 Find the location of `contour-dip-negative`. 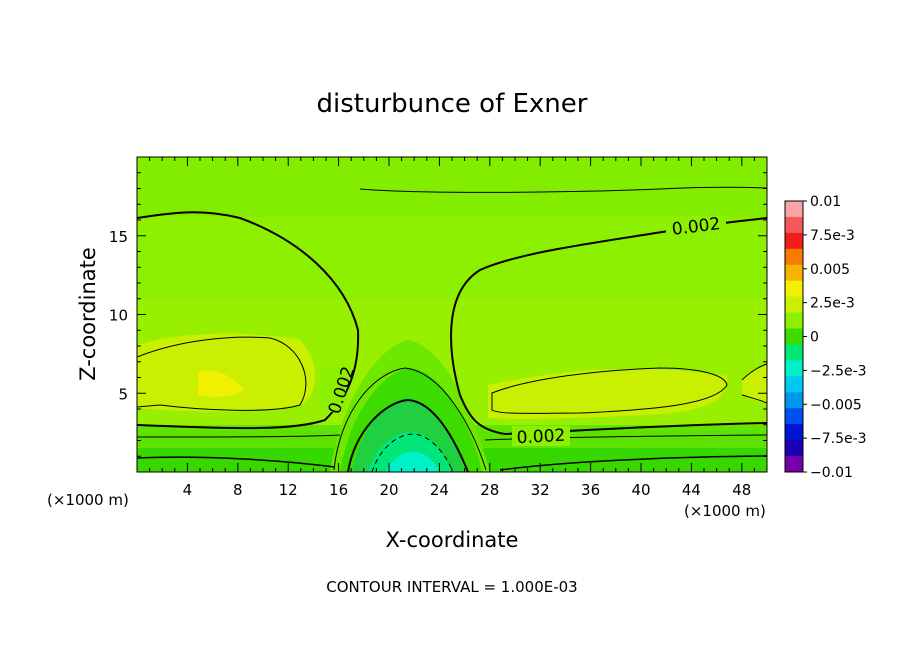

contour-dip-negative is located at coordinates (412, 452).